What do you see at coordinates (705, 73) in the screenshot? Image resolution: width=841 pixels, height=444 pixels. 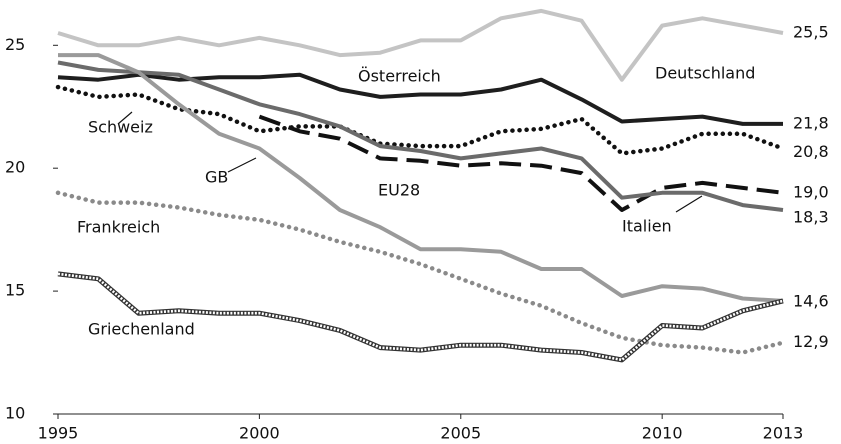 I see `series-name: Deutschland` at bounding box center [705, 73].